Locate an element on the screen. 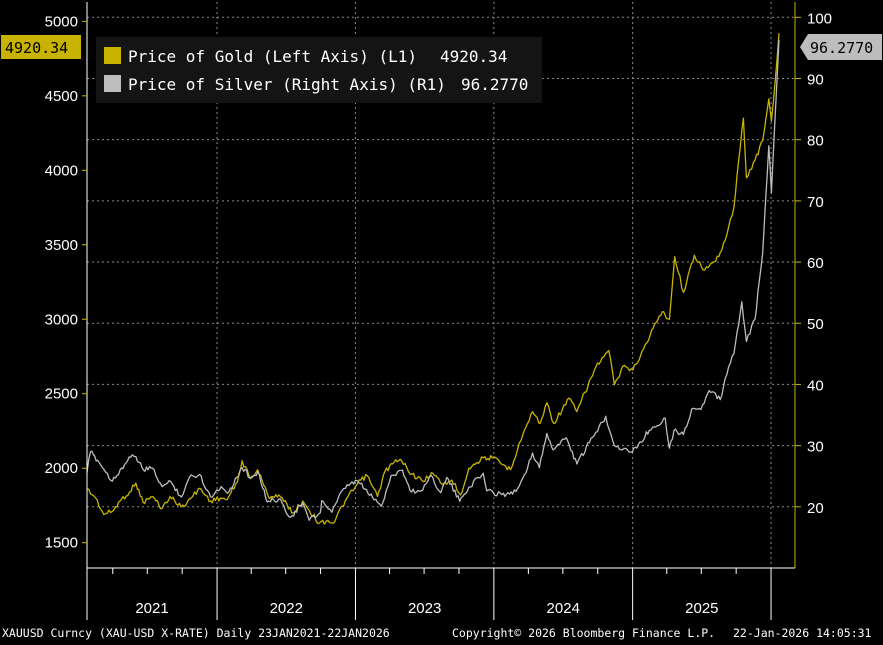 The height and width of the screenshot is (645, 883). last-value-tag-silver: 96.2770 is located at coordinates (841, 47).